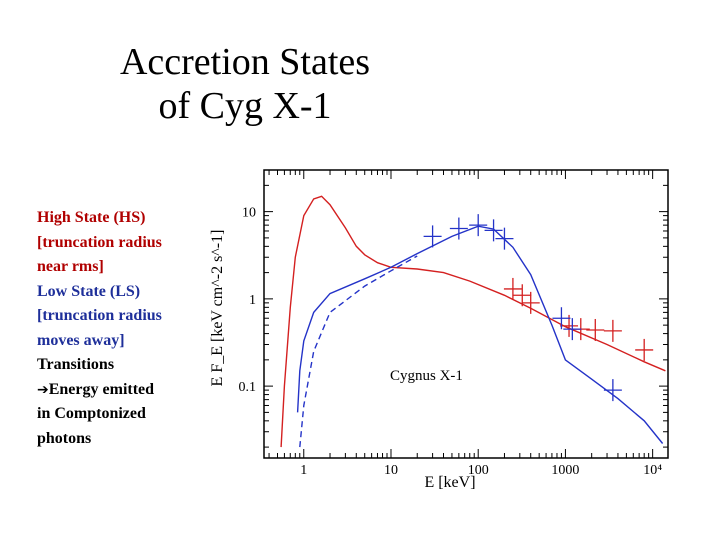 The width and height of the screenshot is (720, 540). I want to click on arrow-right-icon: ➔, so click(43, 389).